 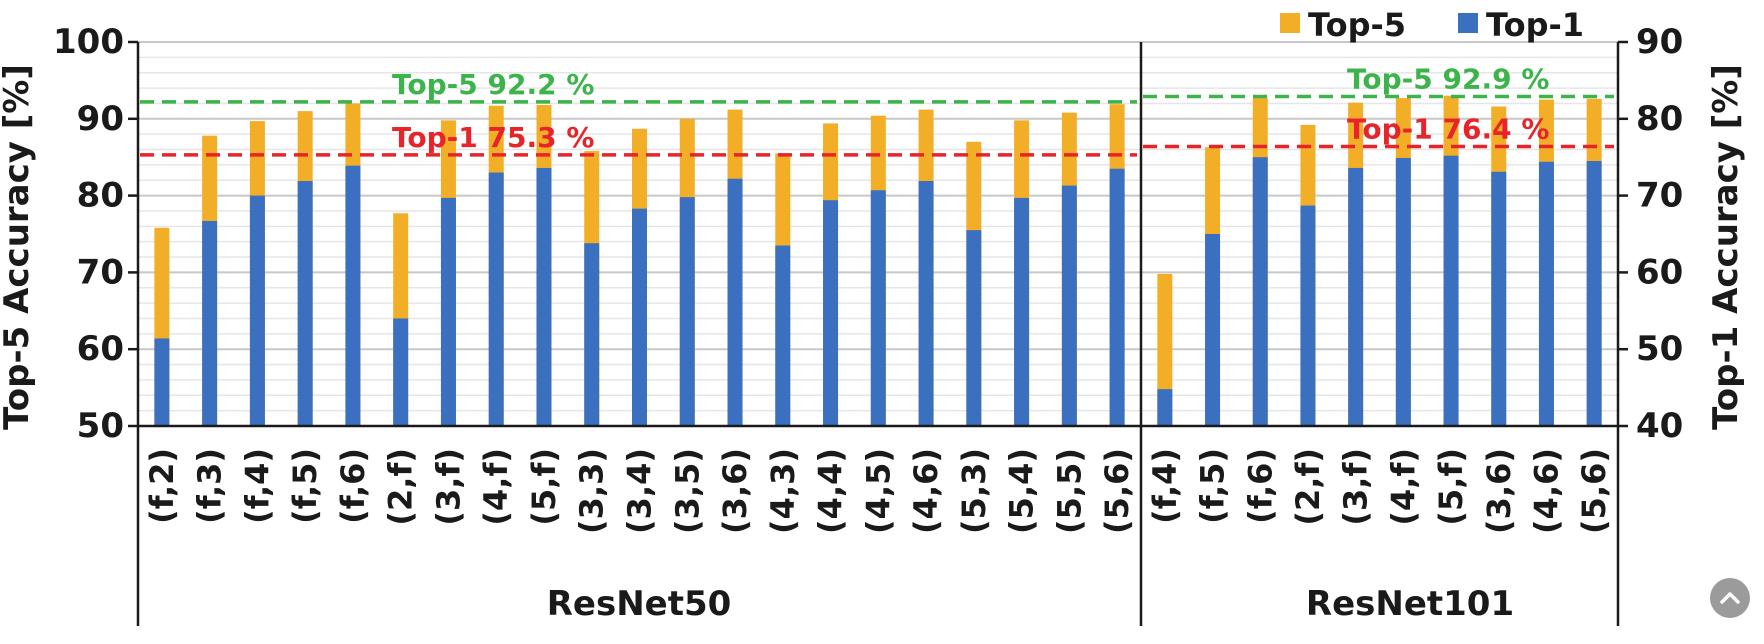 What do you see at coordinates (1468, 23) in the screenshot?
I see `legend-swatch-top1` at bounding box center [1468, 23].